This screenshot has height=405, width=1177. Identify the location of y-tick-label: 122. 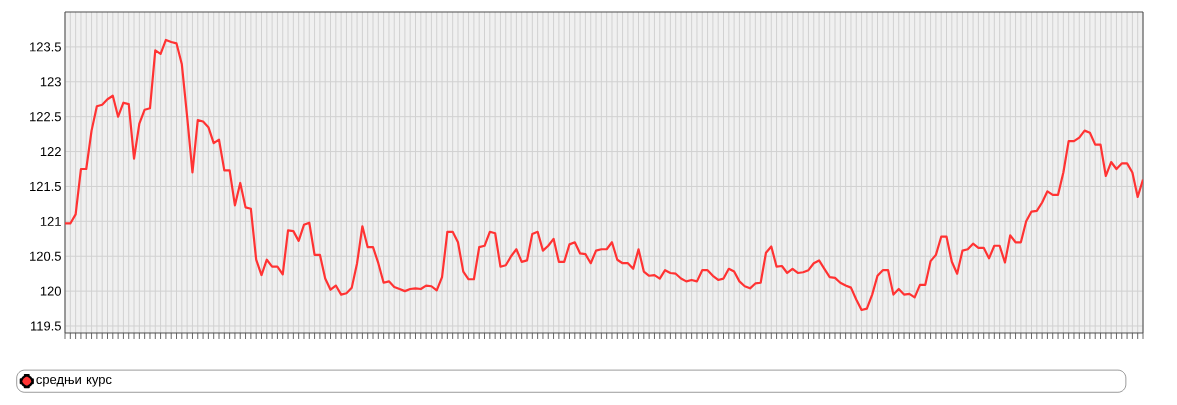
(50, 152).